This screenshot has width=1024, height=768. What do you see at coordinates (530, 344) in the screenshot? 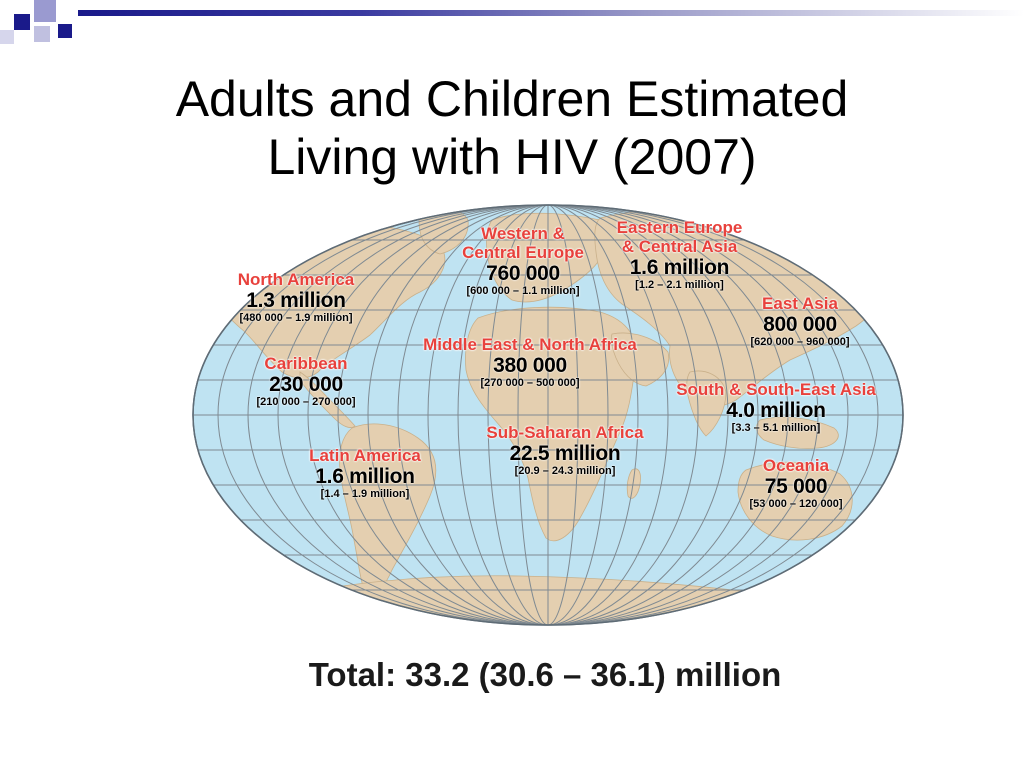
I see `region-name: Middle East & North Africa` at bounding box center [530, 344].